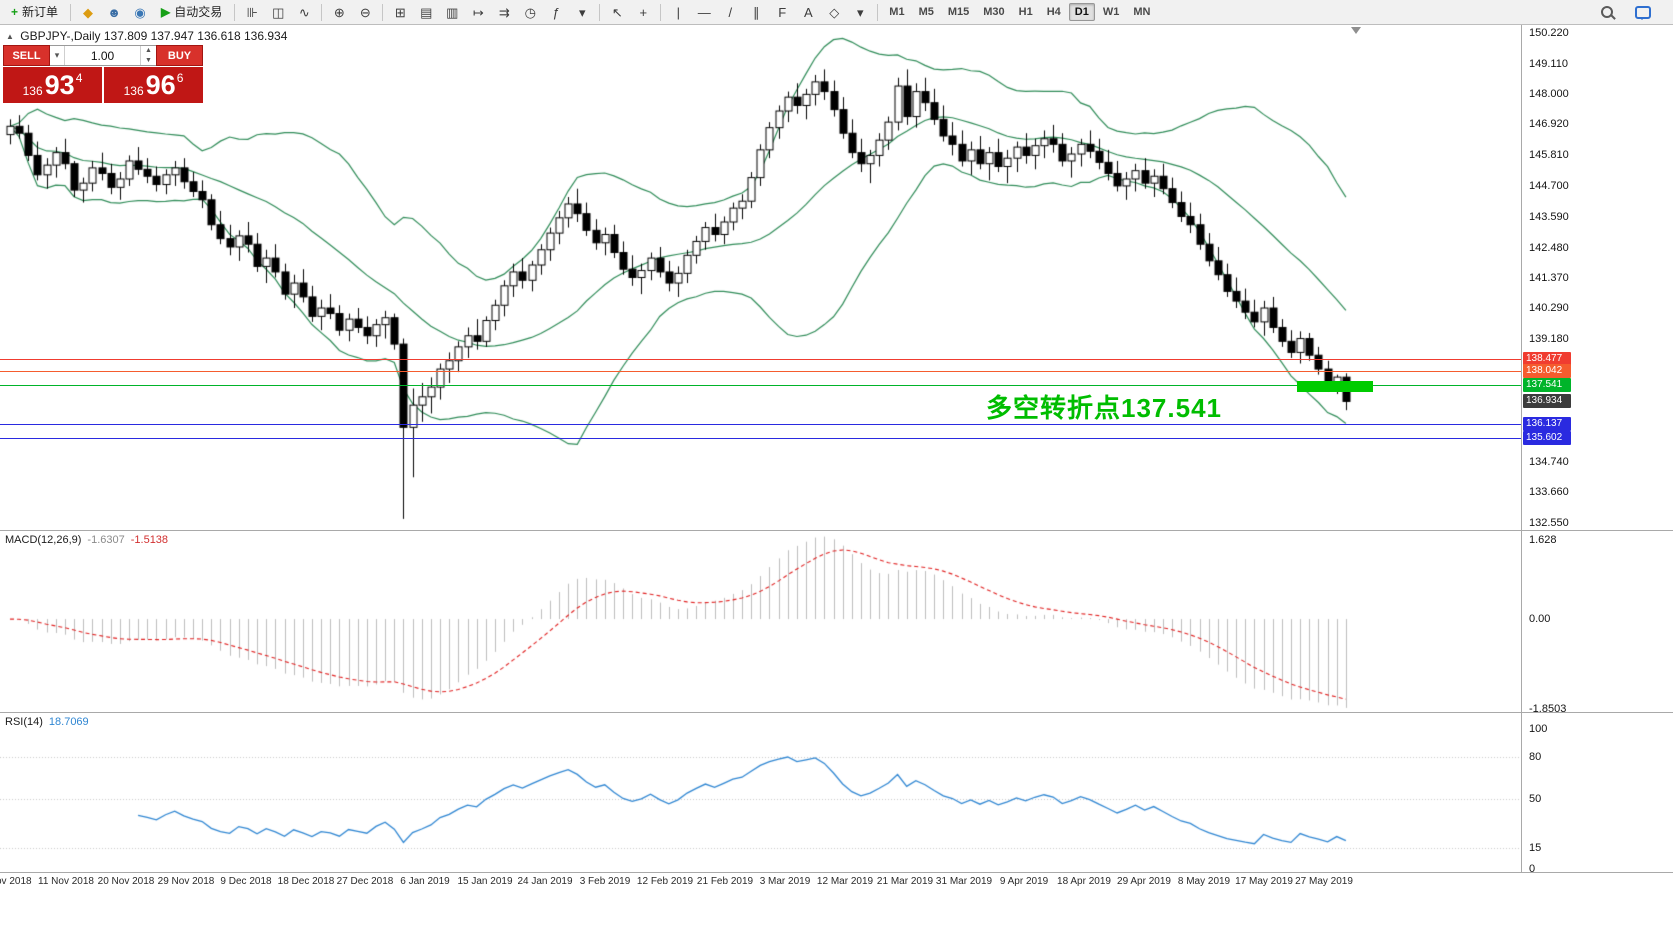 Image resolution: width=1673 pixels, height=947 pixels. I want to click on rsi-value: 18.7069, so click(68, 722).